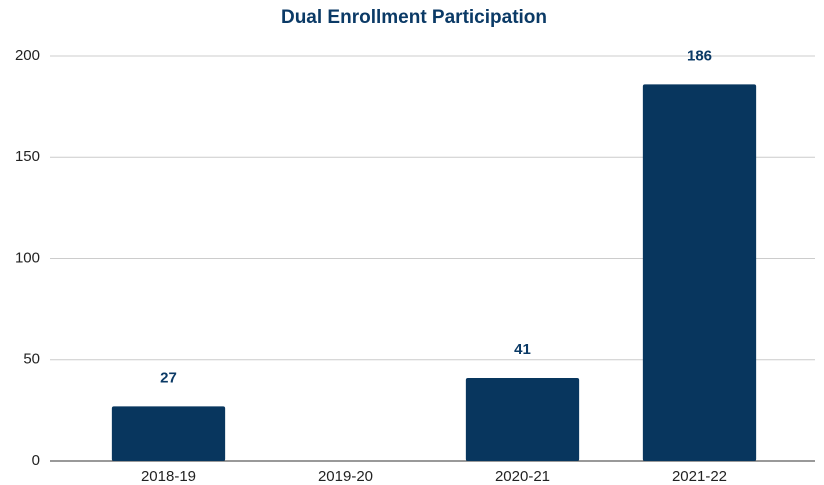 Image resolution: width=824 pixels, height=485 pixels. What do you see at coordinates (31, 359) in the screenshot?
I see `y-tick-label: 50` at bounding box center [31, 359].